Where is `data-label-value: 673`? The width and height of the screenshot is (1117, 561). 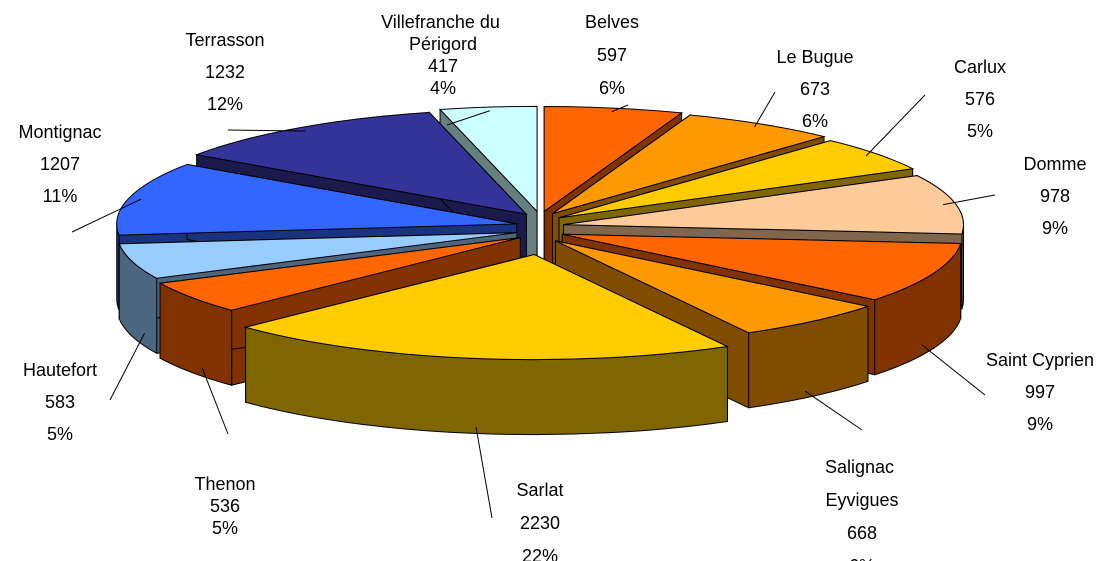
data-label-value: 673 is located at coordinates (815, 89).